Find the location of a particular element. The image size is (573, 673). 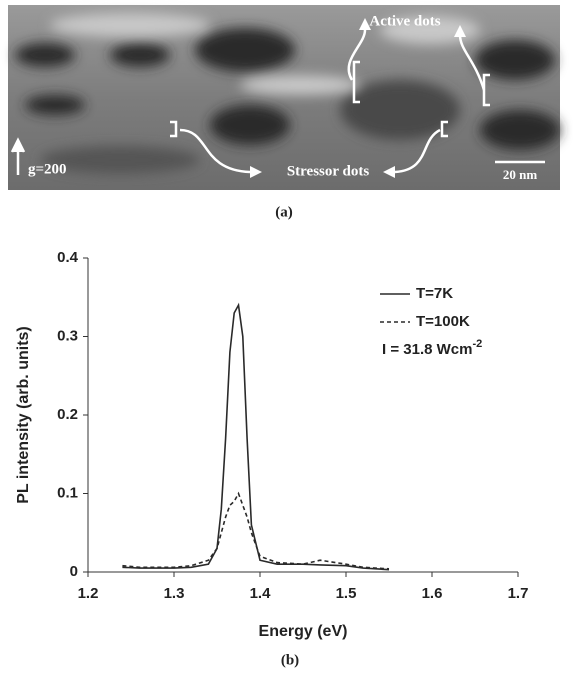

x-tick-label: 1.2 is located at coordinates (88, 593).